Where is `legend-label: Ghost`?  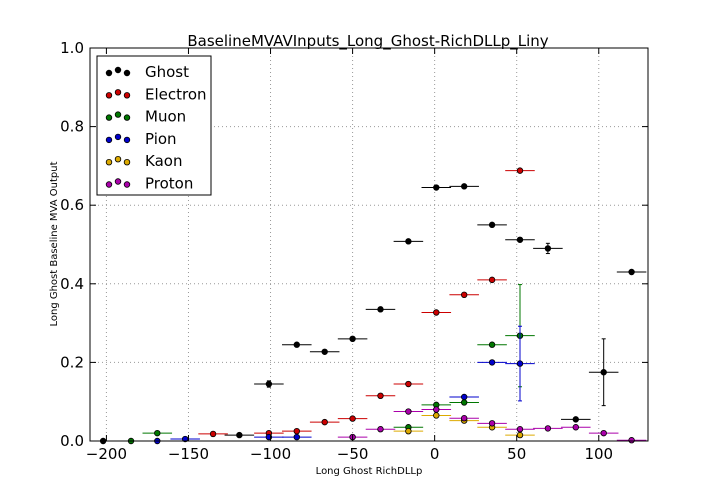
legend-label: Ghost is located at coordinates (167, 72).